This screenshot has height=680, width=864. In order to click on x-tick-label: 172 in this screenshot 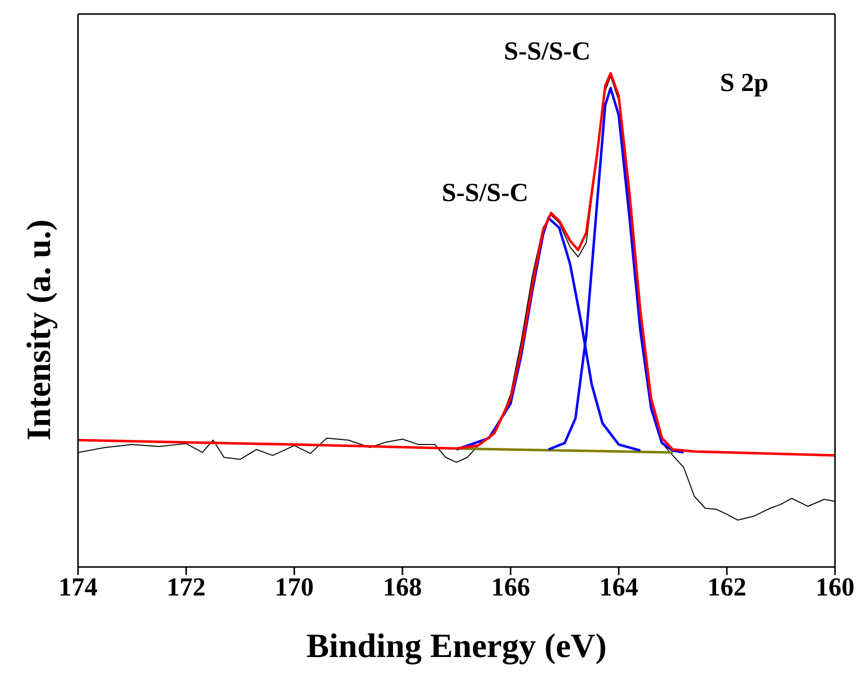, I will do `click(186, 587)`.